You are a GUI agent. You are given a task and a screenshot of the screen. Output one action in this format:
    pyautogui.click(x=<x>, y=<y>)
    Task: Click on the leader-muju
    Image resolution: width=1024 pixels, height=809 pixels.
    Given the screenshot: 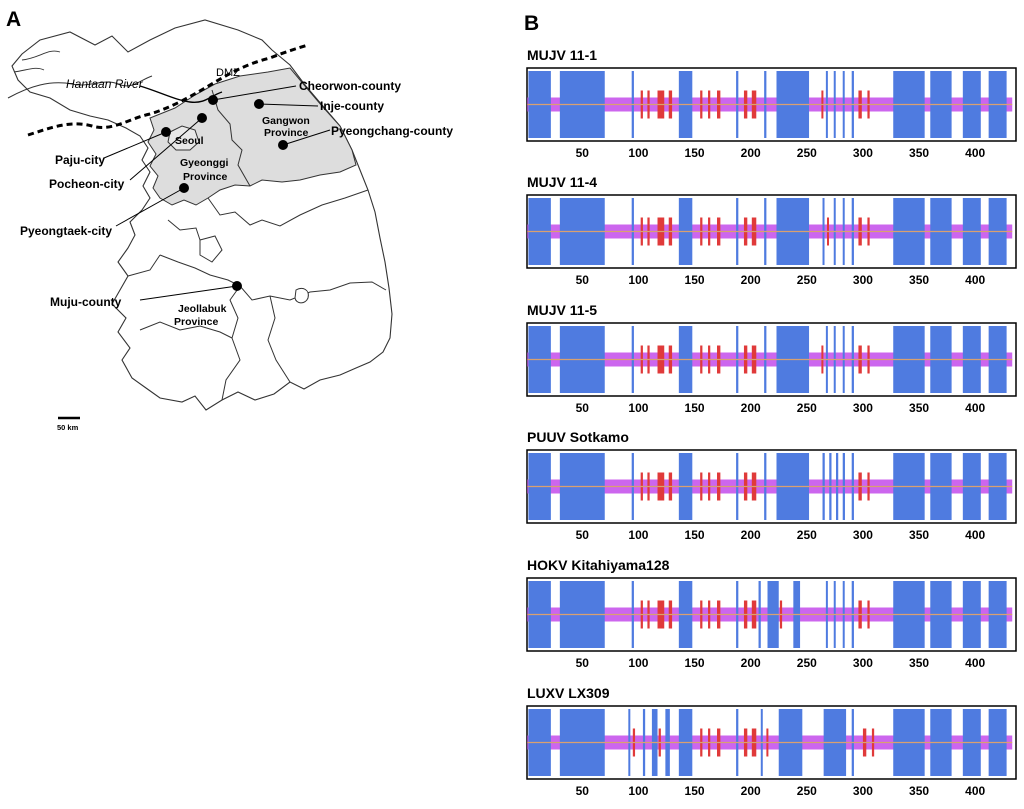 What is the action you would take?
    pyautogui.click(x=188, y=293)
    